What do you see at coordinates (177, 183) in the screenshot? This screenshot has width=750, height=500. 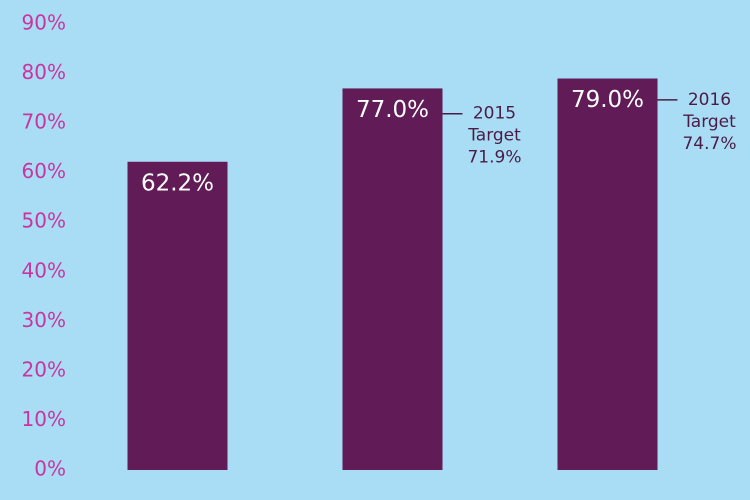 I see `value-label: 62.2%` at bounding box center [177, 183].